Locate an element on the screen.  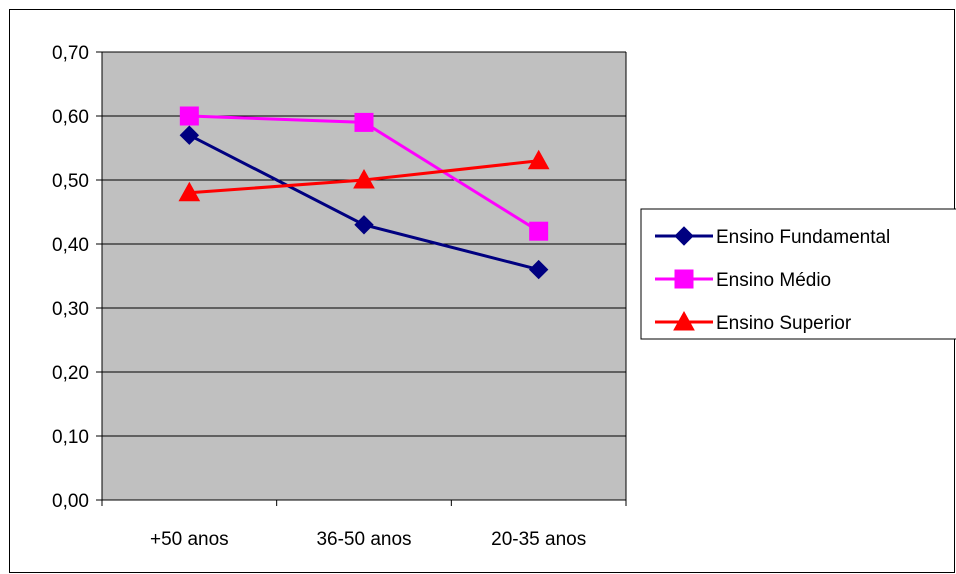
y-tick-label: 0,70 is located at coordinates (70, 53).